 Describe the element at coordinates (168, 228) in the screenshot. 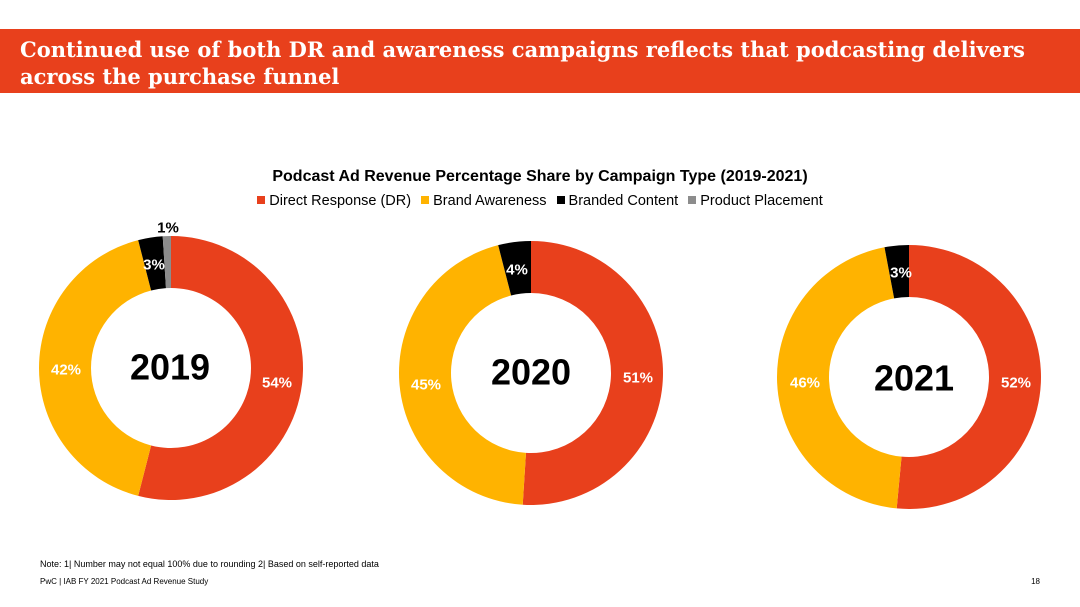

I see `data-label-2019-product-placement: 1%` at that location.